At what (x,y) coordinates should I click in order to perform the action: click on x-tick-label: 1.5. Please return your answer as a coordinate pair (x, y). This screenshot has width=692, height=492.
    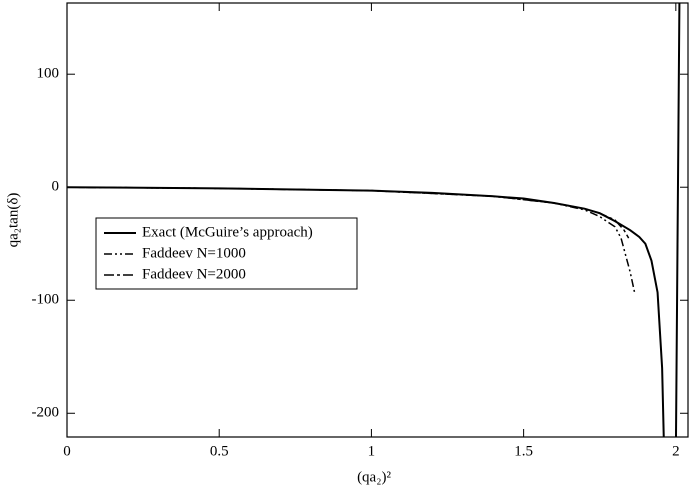
    Looking at the image, I should click on (523, 451).